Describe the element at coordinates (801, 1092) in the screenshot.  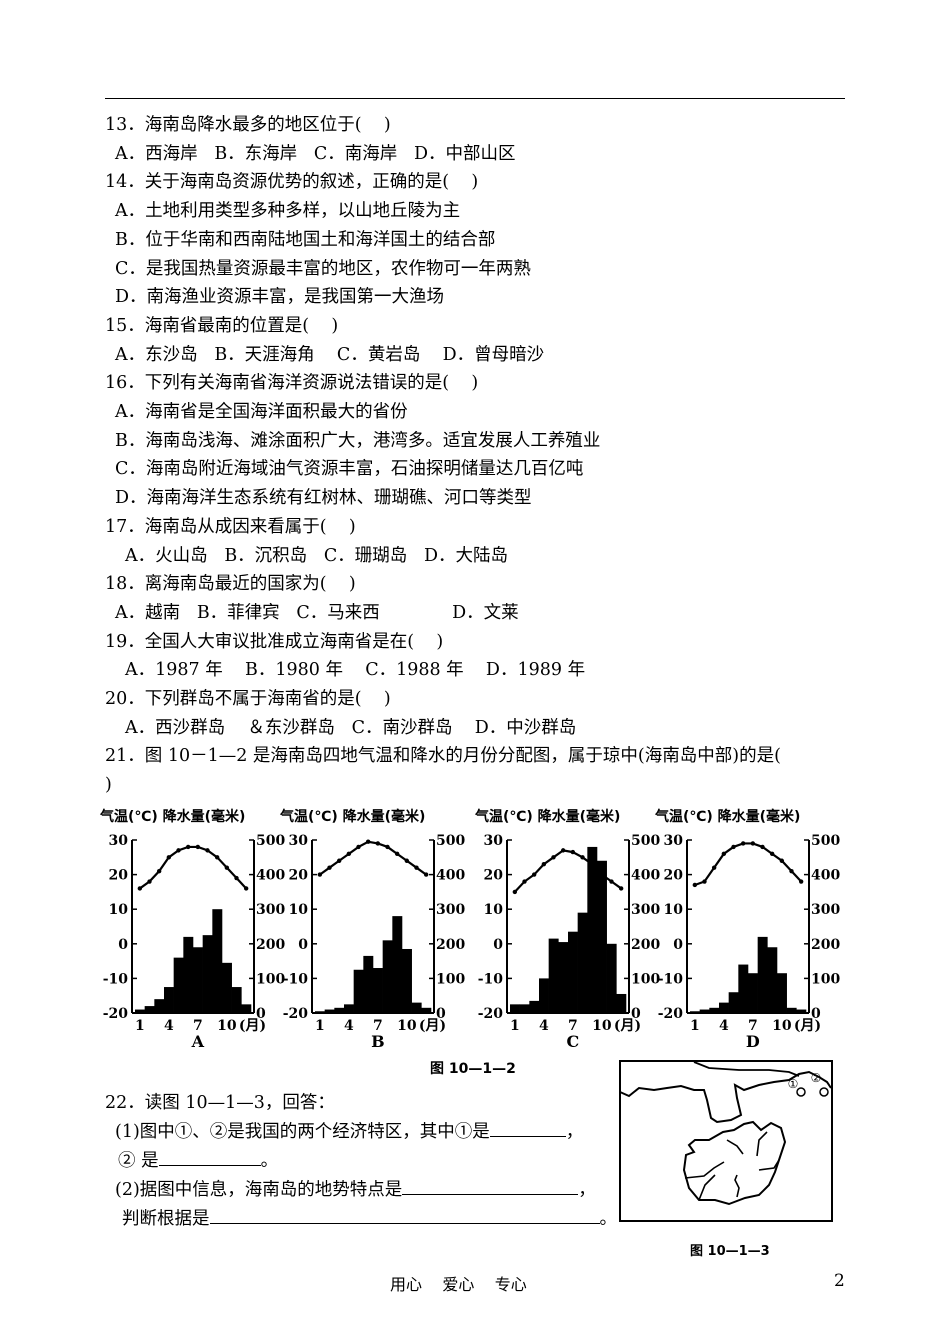
I see `island-circle` at that location.